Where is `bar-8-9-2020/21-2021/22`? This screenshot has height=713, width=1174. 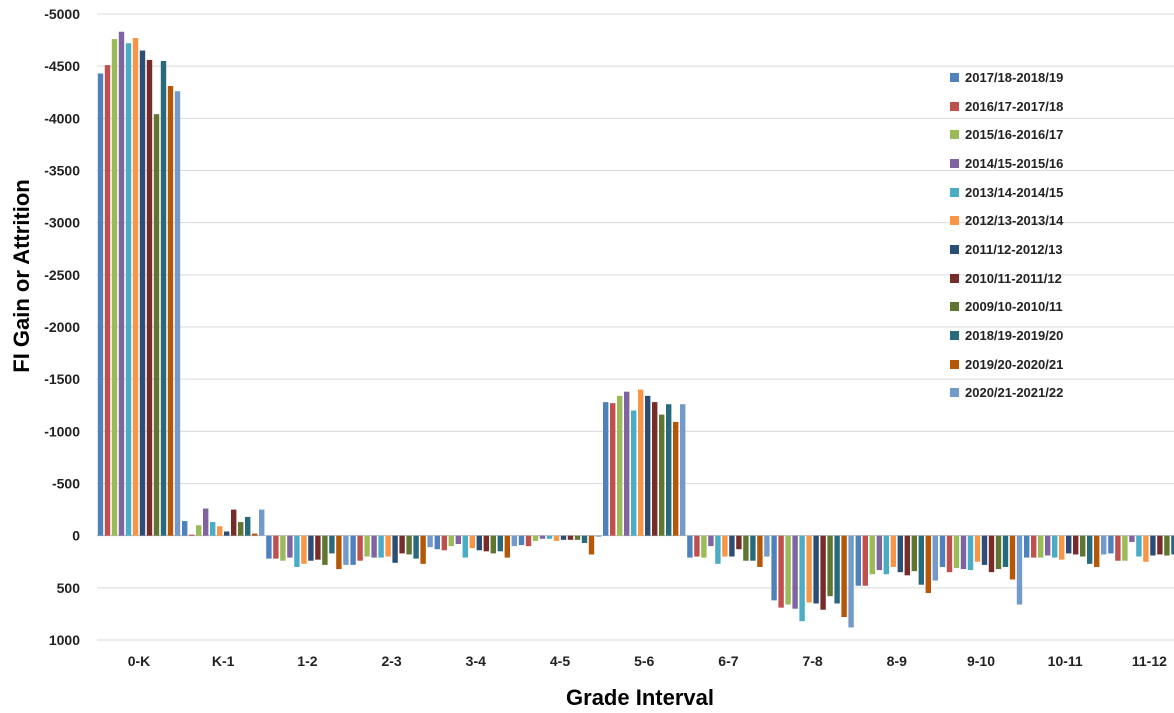 bar-8-9-2020/21-2021/22 is located at coordinates (935, 558).